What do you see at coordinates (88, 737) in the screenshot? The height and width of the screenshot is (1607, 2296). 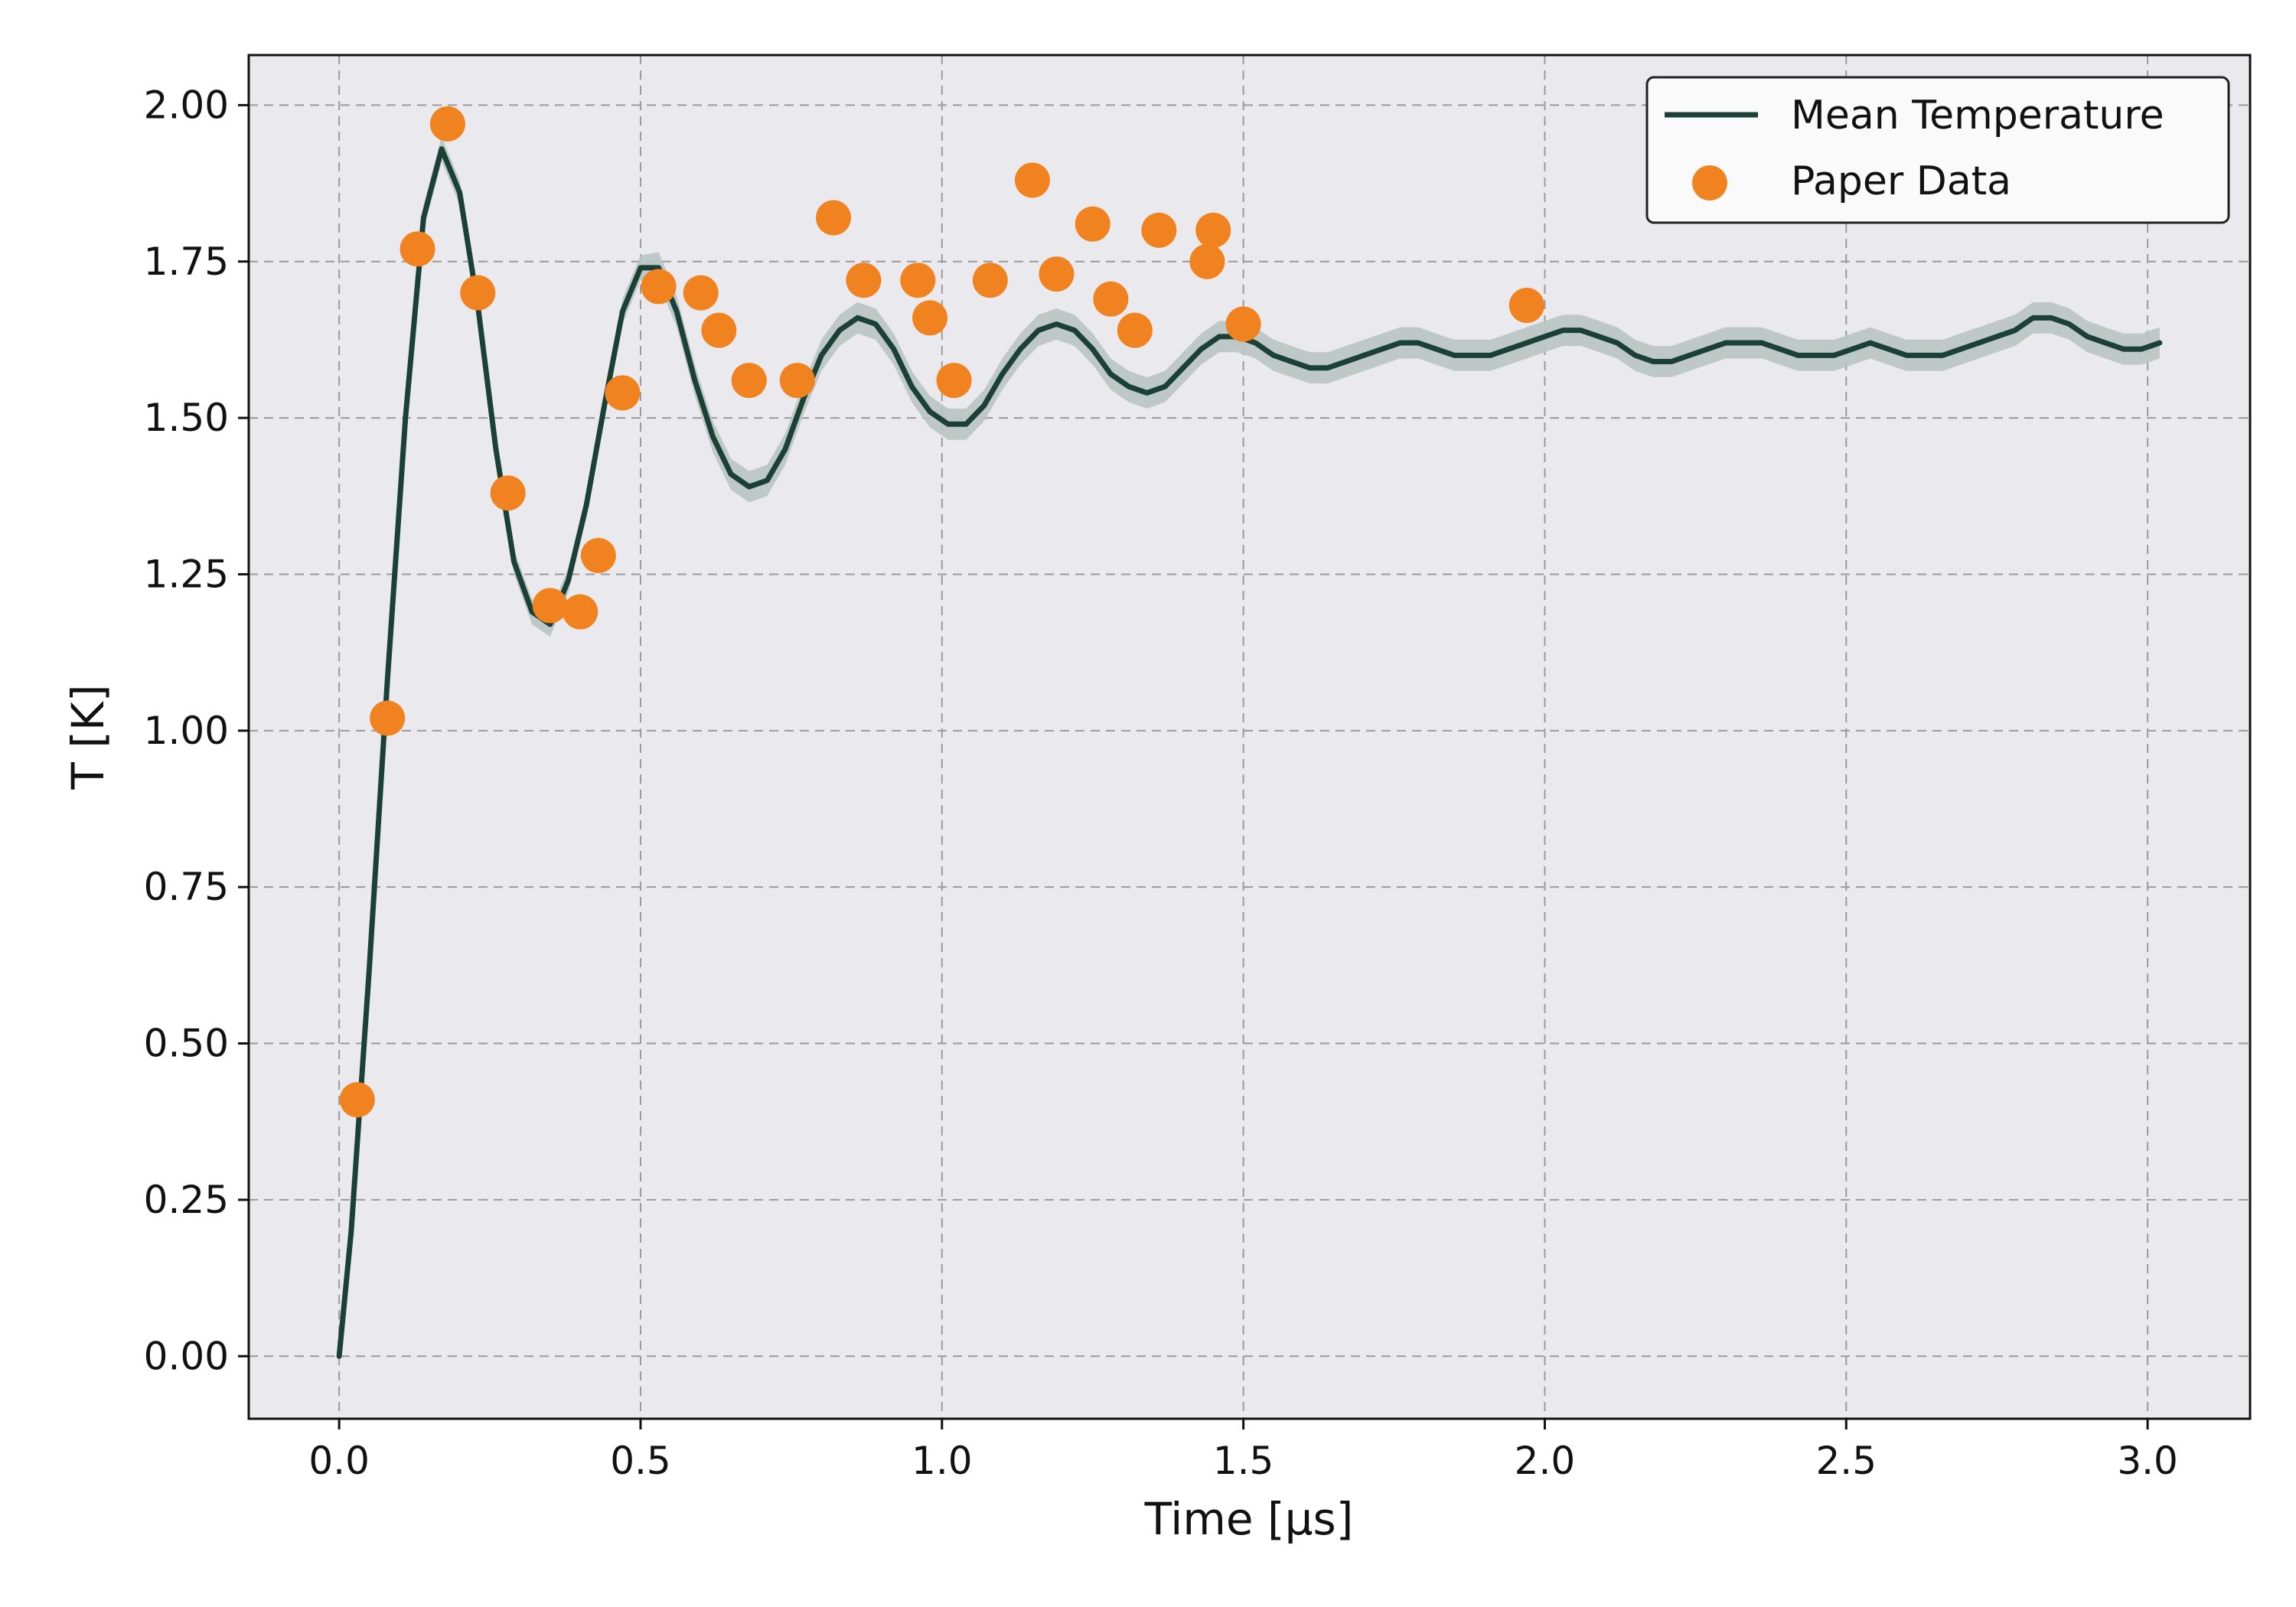 I see `y-axis-label: T [K]` at bounding box center [88, 737].